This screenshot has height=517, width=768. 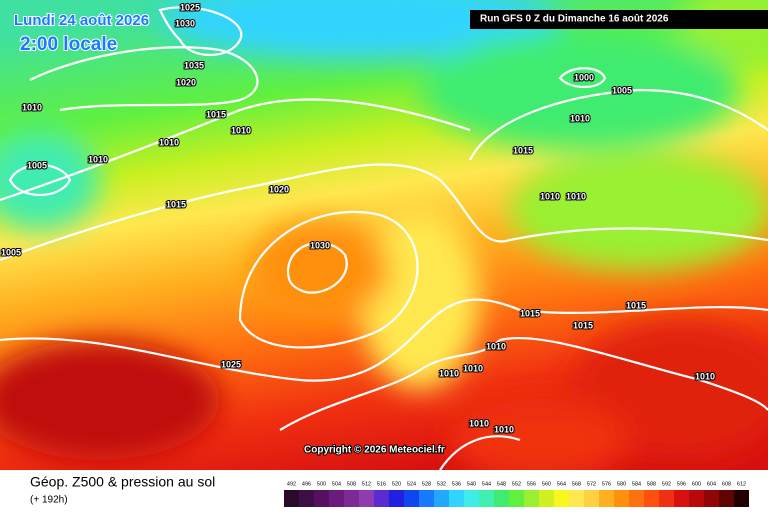 What do you see at coordinates (374, 450) in the screenshot?
I see `copyright: Copyright © 2026 Meteociel.fr` at bounding box center [374, 450].